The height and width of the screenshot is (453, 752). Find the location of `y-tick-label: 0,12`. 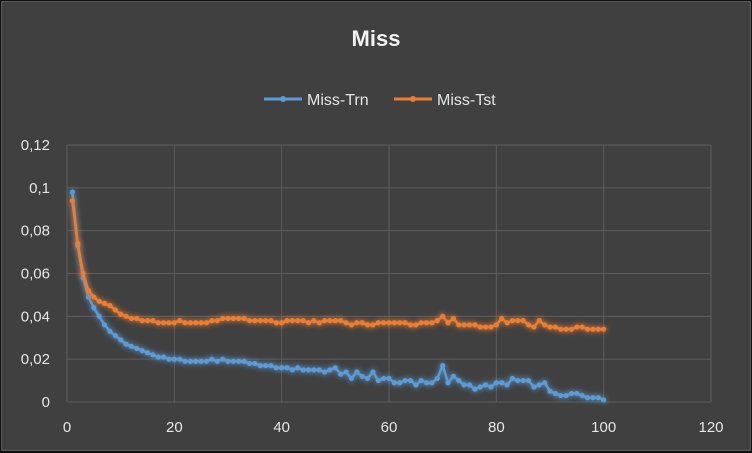

y-tick-label: 0,12 is located at coordinates (35, 145).